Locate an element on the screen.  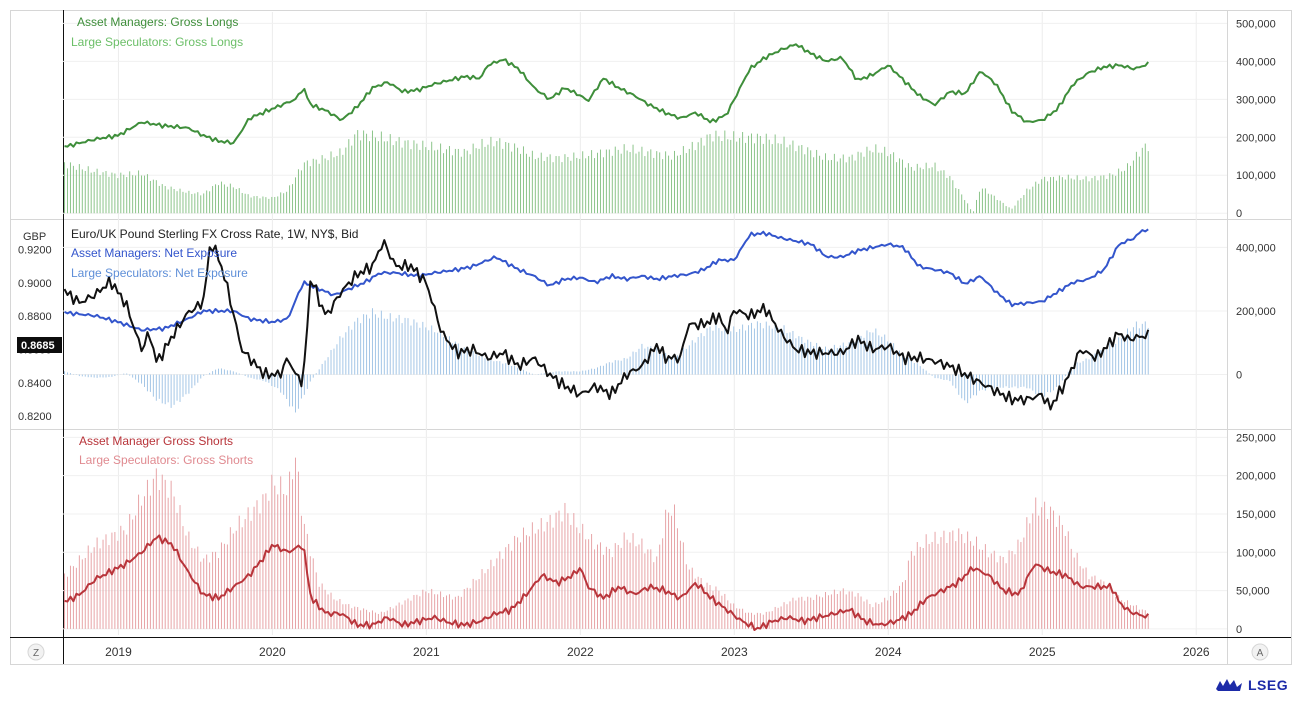
currency-label: GBP is located at coordinates (34, 237).